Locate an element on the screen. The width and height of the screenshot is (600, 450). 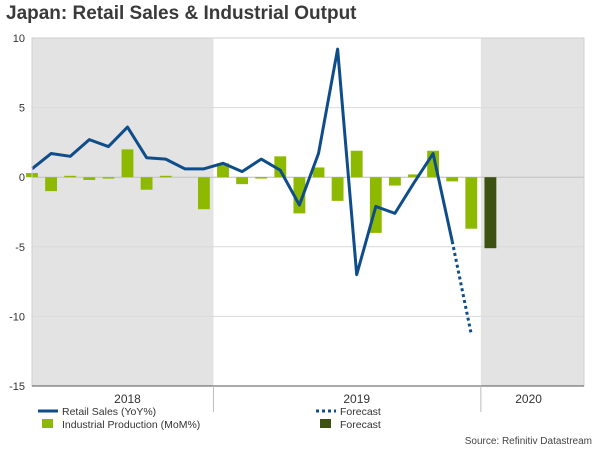
y-tick-label: -5 is located at coordinates (20, 248).